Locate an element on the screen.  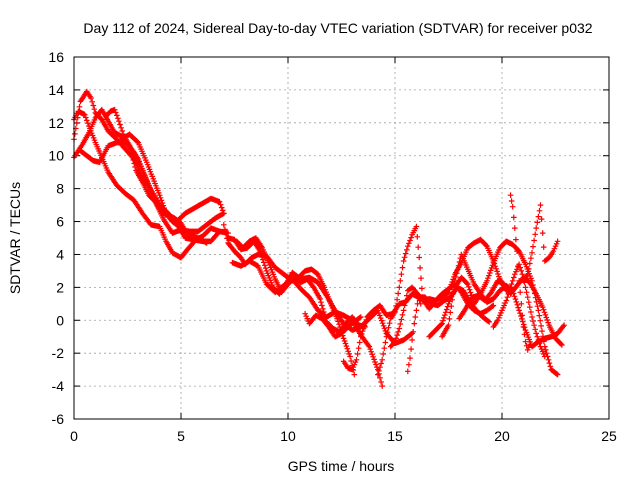
y-tick-label: -2 is located at coordinates (58, 353).